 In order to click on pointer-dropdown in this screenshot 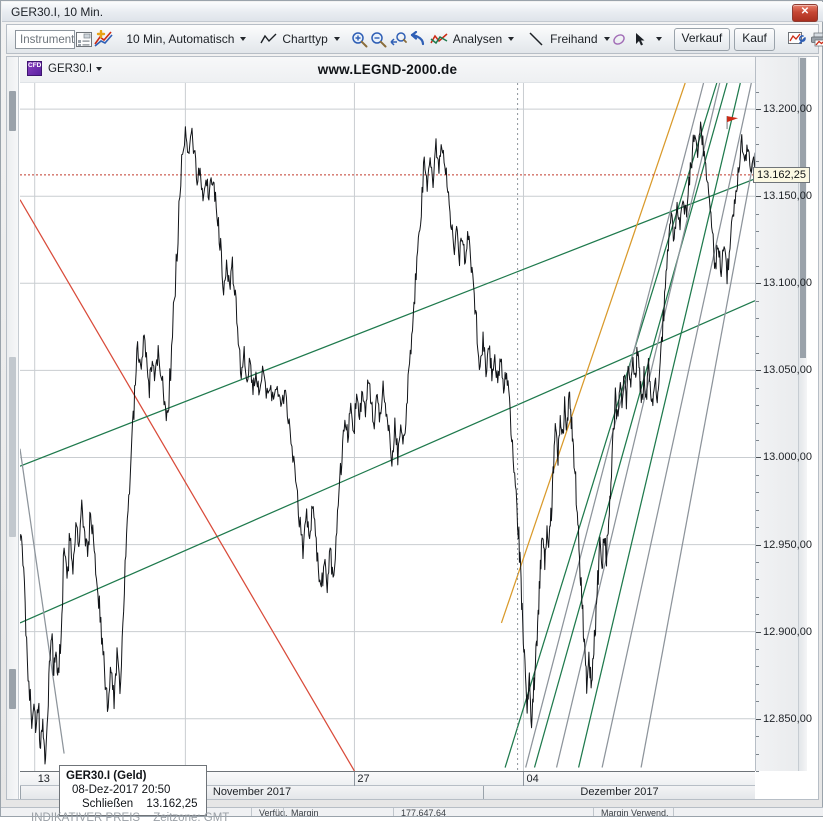, I will do `click(645, 39)`.